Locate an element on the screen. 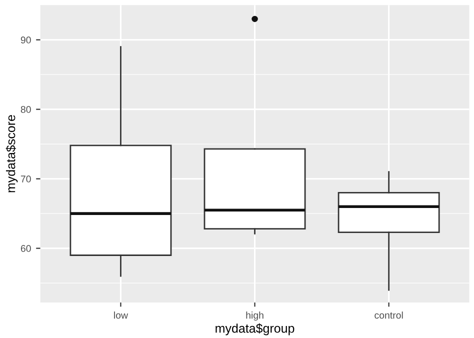 The image size is (474, 338). x-tick-label: low is located at coordinates (121, 315).